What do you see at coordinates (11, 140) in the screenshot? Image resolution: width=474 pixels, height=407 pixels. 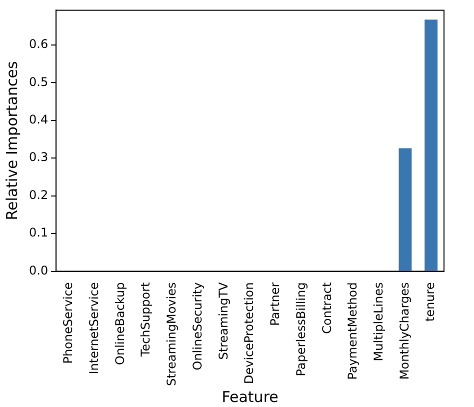 I see `y-axis-title: Relative Importances` at bounding box center [11, 140].